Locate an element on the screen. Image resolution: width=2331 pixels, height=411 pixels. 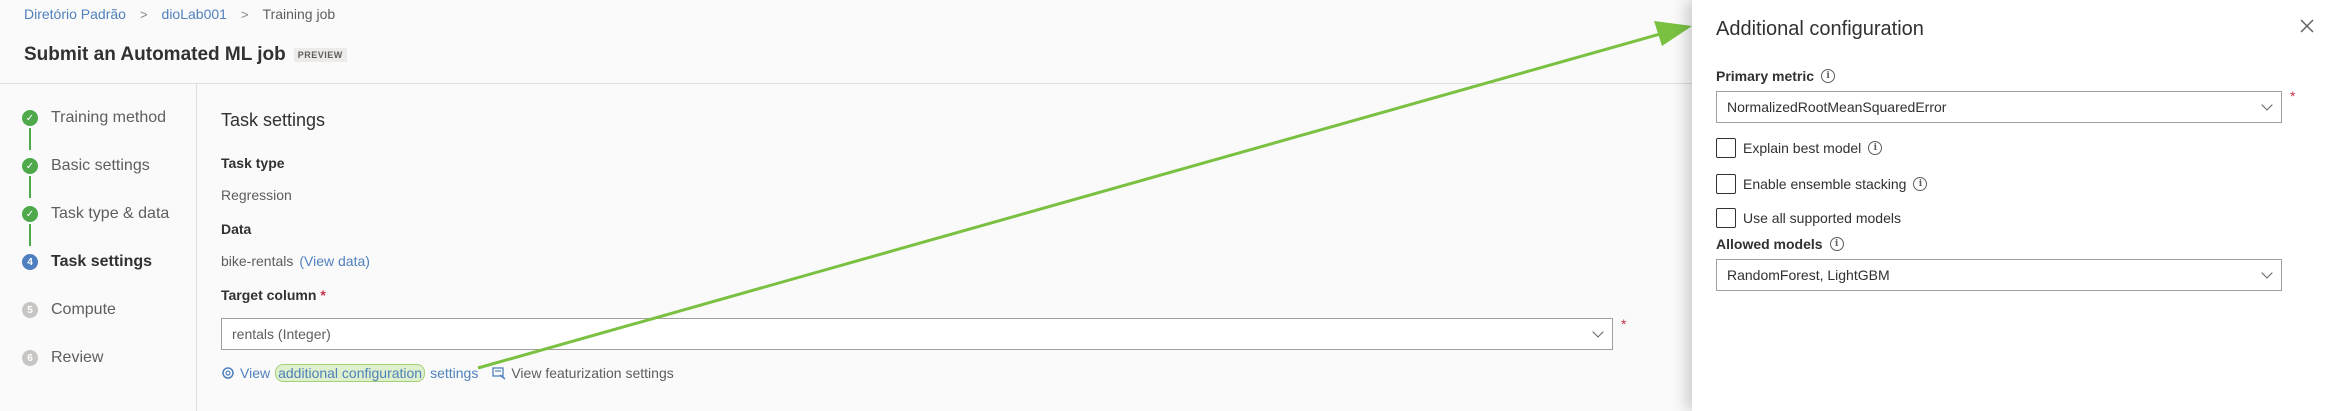
settings-suffix: settings is located at coordinates (454, 373).